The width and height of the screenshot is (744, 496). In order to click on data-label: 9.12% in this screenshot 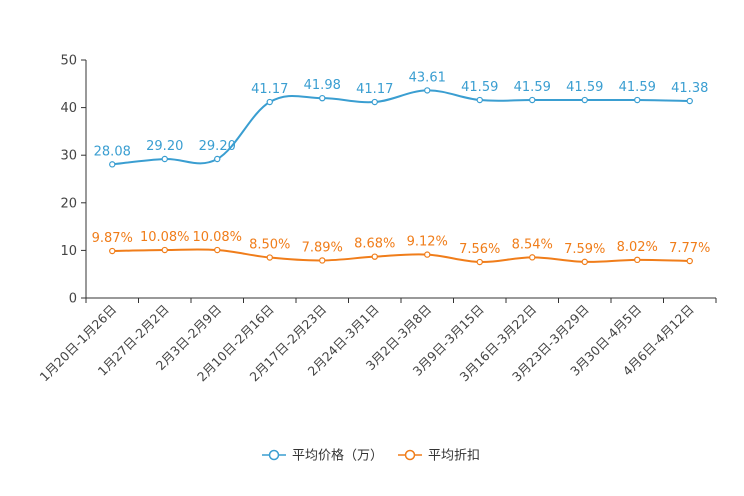, I will do `click(427, 242)`.